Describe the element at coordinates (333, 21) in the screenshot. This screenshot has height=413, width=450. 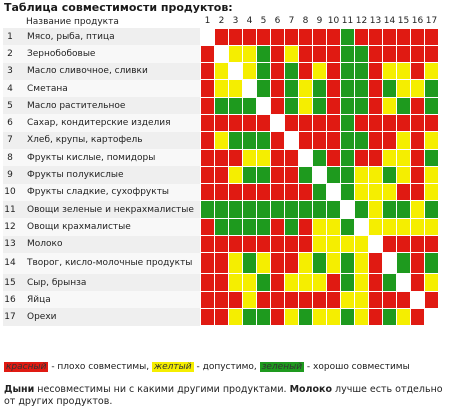
I see `column-number: 10` at that location.